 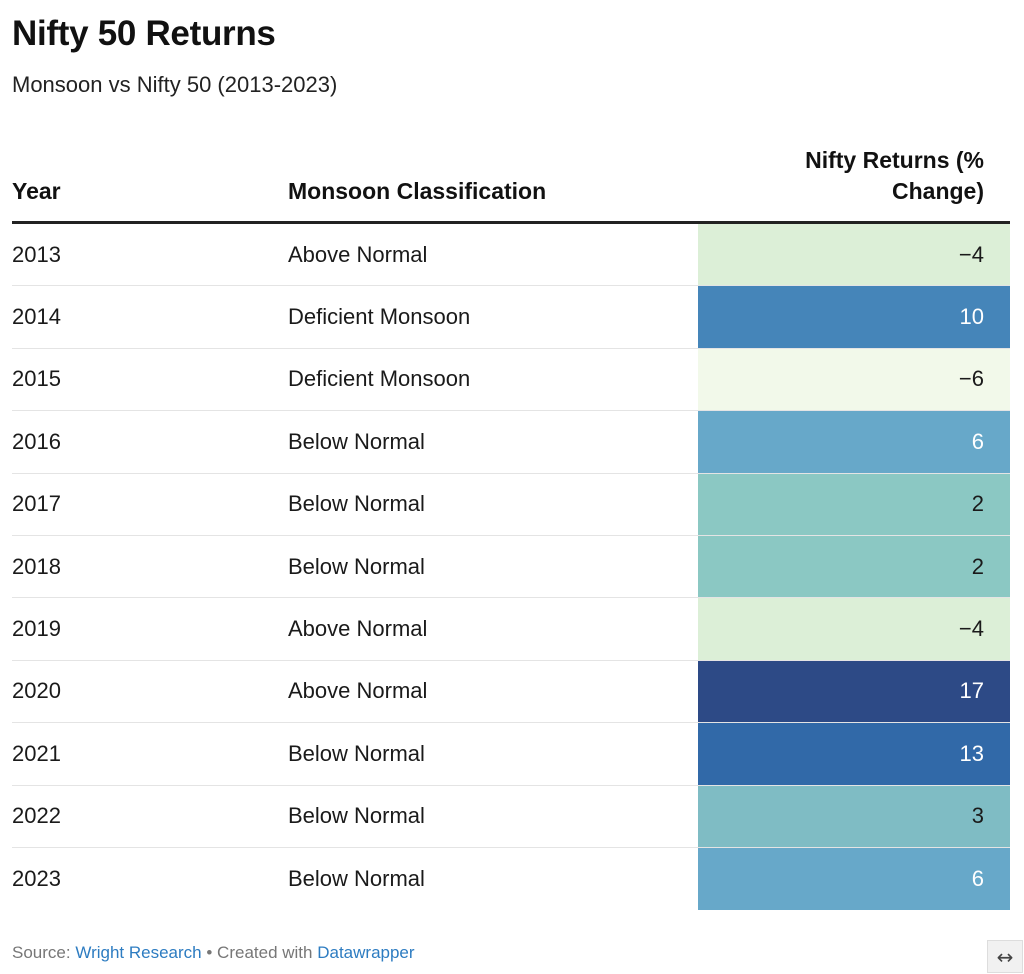 I want to click on chart-title: Nifty 50 Returns, so click(x=144, y=33).